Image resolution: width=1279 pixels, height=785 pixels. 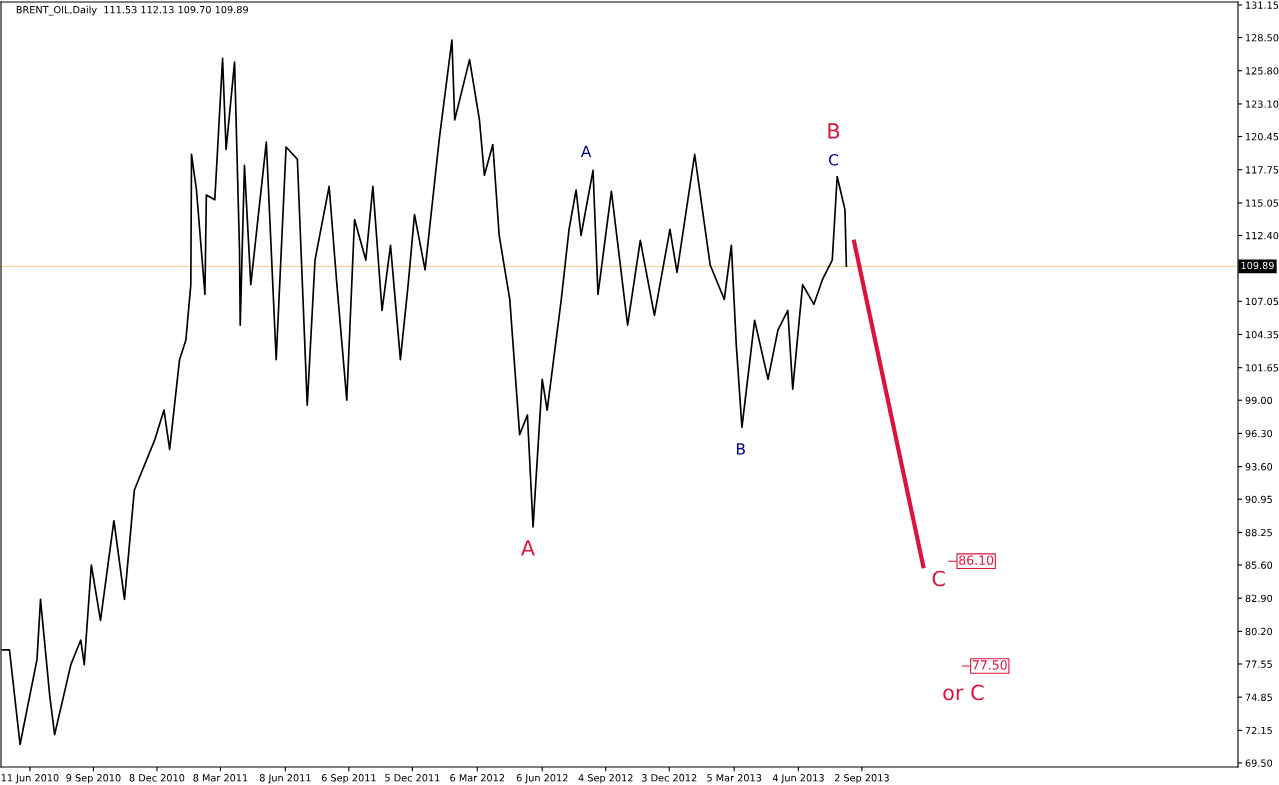 I want to click on x-tick-label: 4 Sep 2012, so click(x=605, y=779).